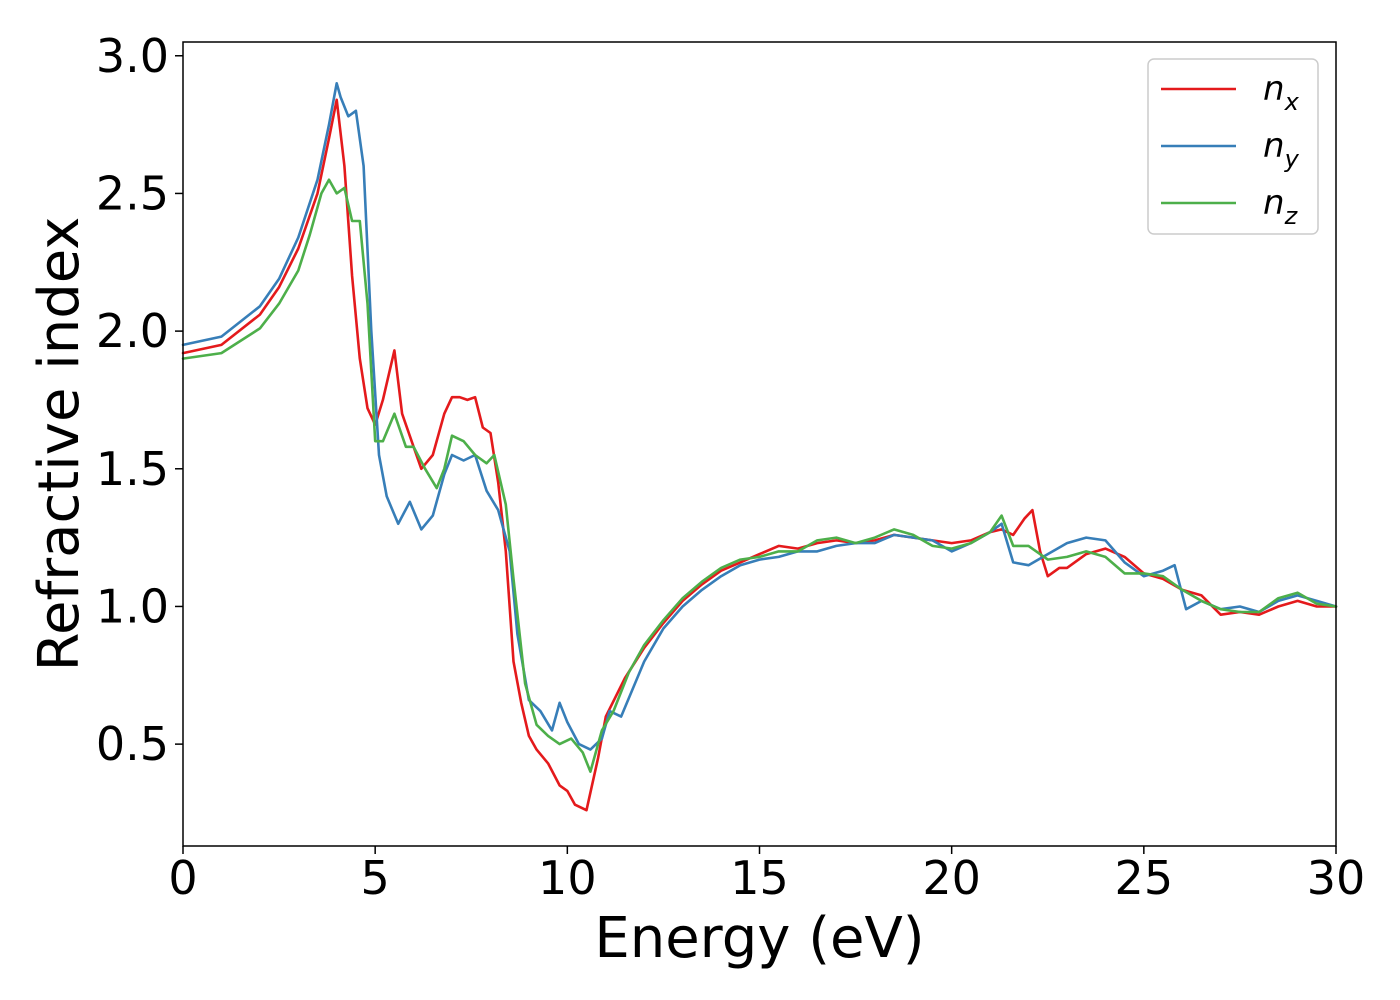  What do you see at coordinates (1144, 878) in the screenshot?
I see `x-tick-label: 25` at bounding box center [1144, 878].